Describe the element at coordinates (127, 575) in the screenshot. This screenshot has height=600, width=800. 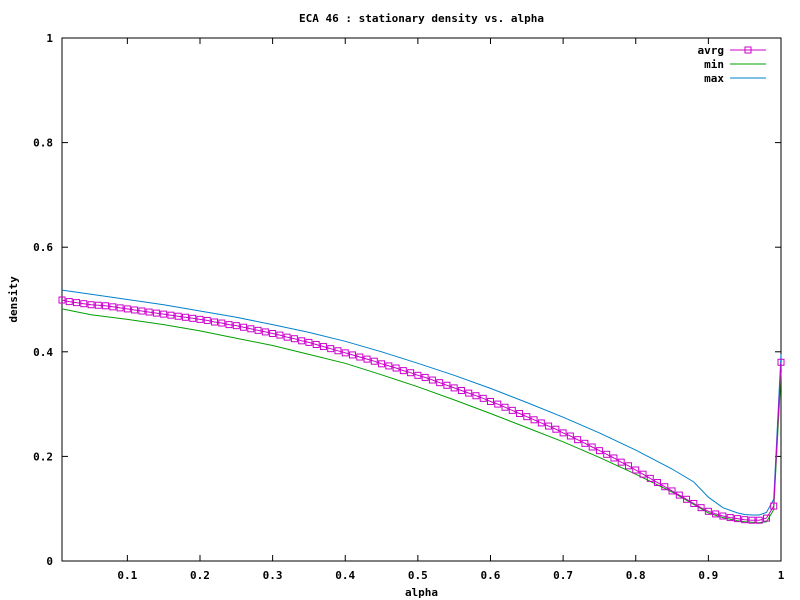
I see `x-tick-label: 0.1` at that location.